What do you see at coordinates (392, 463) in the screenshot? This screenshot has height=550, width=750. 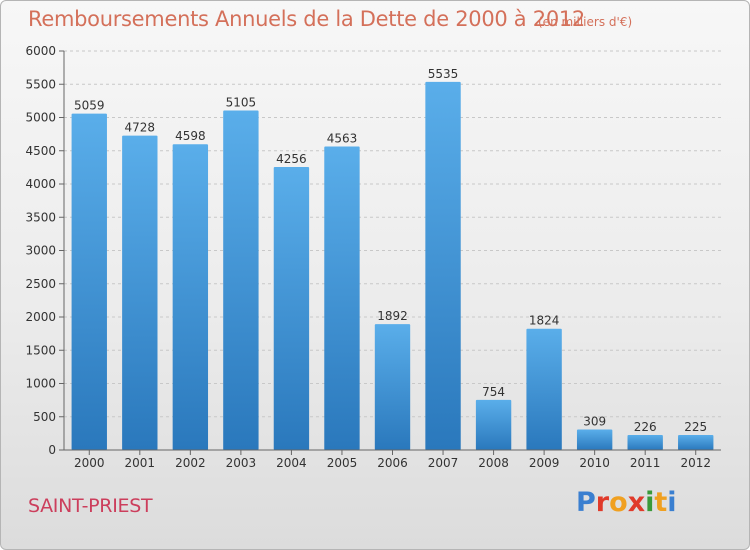 I see `x-tick-label: 2006` at bounding box center [392, 463].